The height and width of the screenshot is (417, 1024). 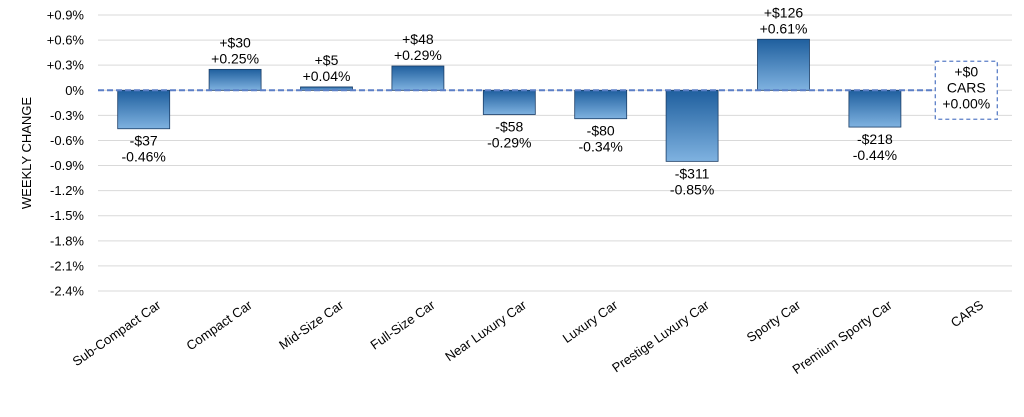 What do you see at coordinates (67, 165) in the screenshot?
I see `y-tick-label: -0.9%` at bounding box center [67, 165].